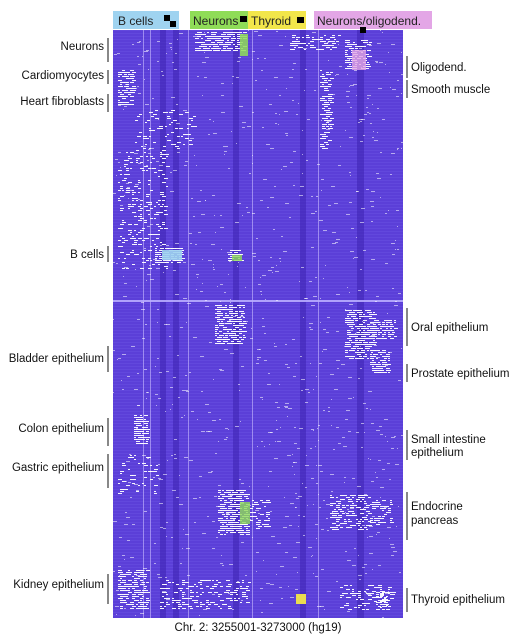  I want to click on column-group-label-neurons: Neurons, so click(215, 21).